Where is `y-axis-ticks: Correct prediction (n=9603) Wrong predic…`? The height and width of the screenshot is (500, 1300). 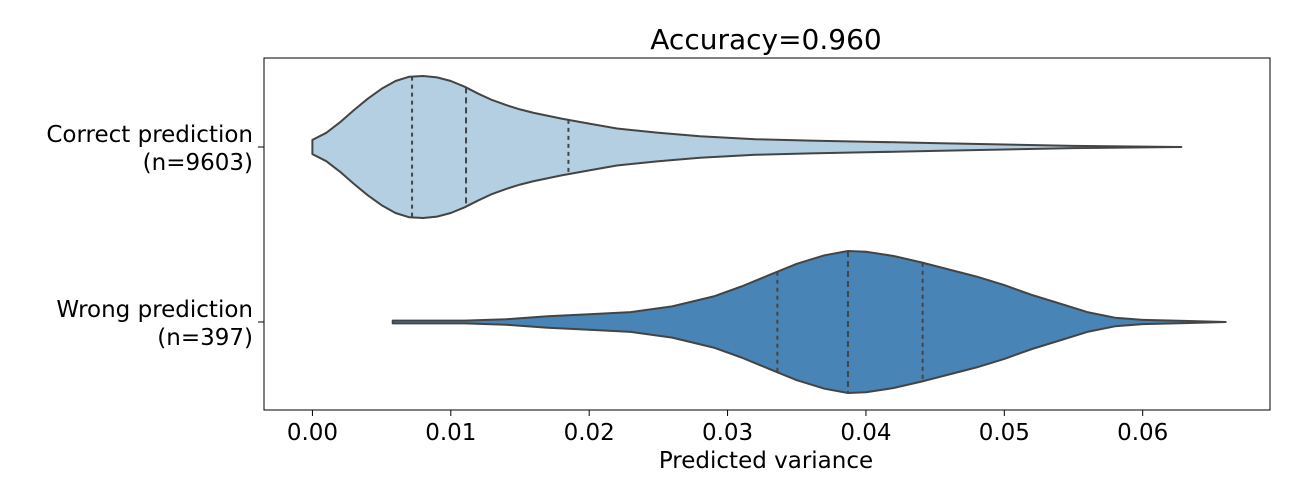
y-axis-ticks: Correct prediction (n=9603) Wrong predic… is located at coordinates (155, 236).